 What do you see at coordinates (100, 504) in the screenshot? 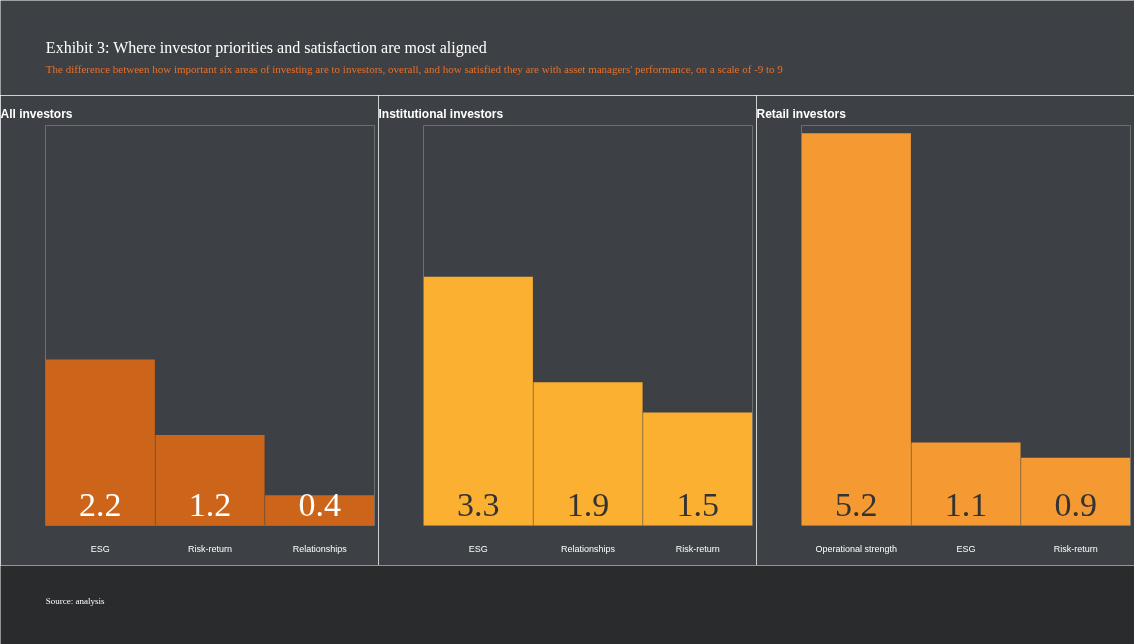
I see `data-label: 2.2` at bounding box center [100, 504].